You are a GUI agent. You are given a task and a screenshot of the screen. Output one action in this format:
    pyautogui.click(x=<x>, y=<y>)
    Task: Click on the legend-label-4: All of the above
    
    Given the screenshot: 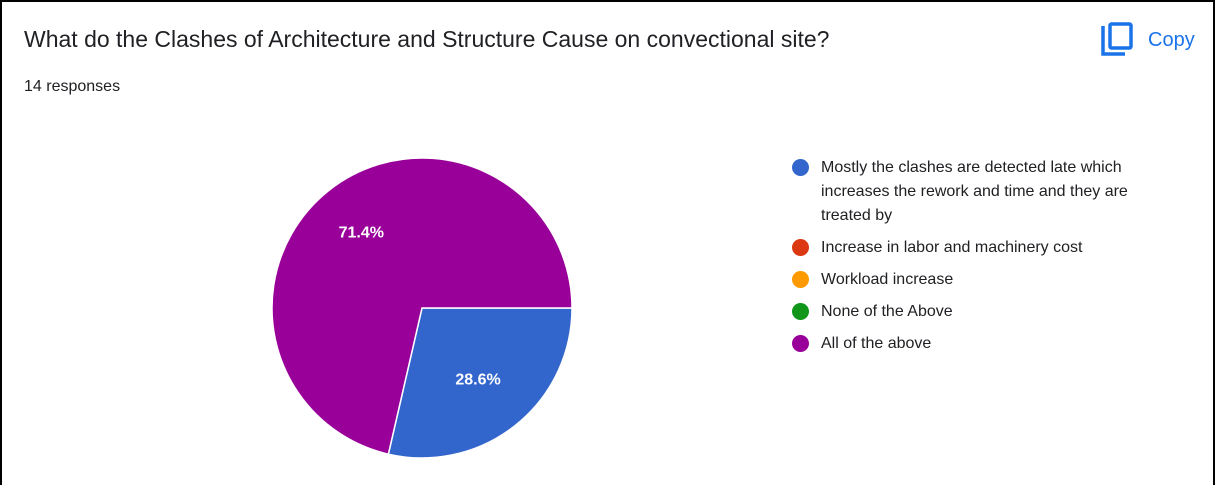 What is the action you would take?
    pyautogui.click(x=876, y=343)
    